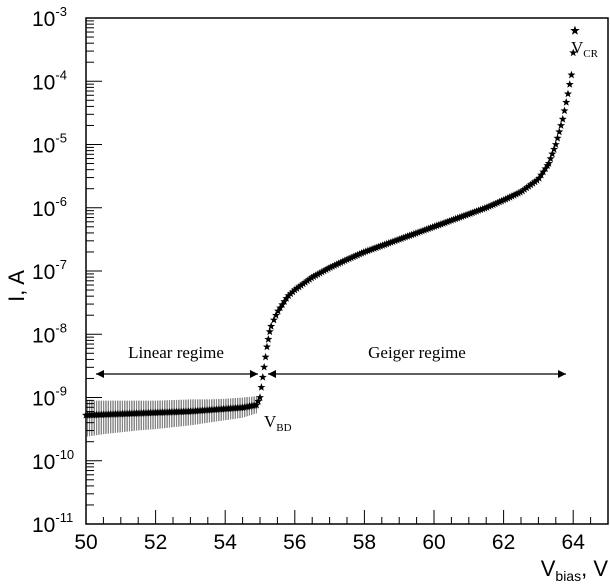 This screenshot has height=585, width=610. I want to click on x-tick-label: 58, so click(364, 542).